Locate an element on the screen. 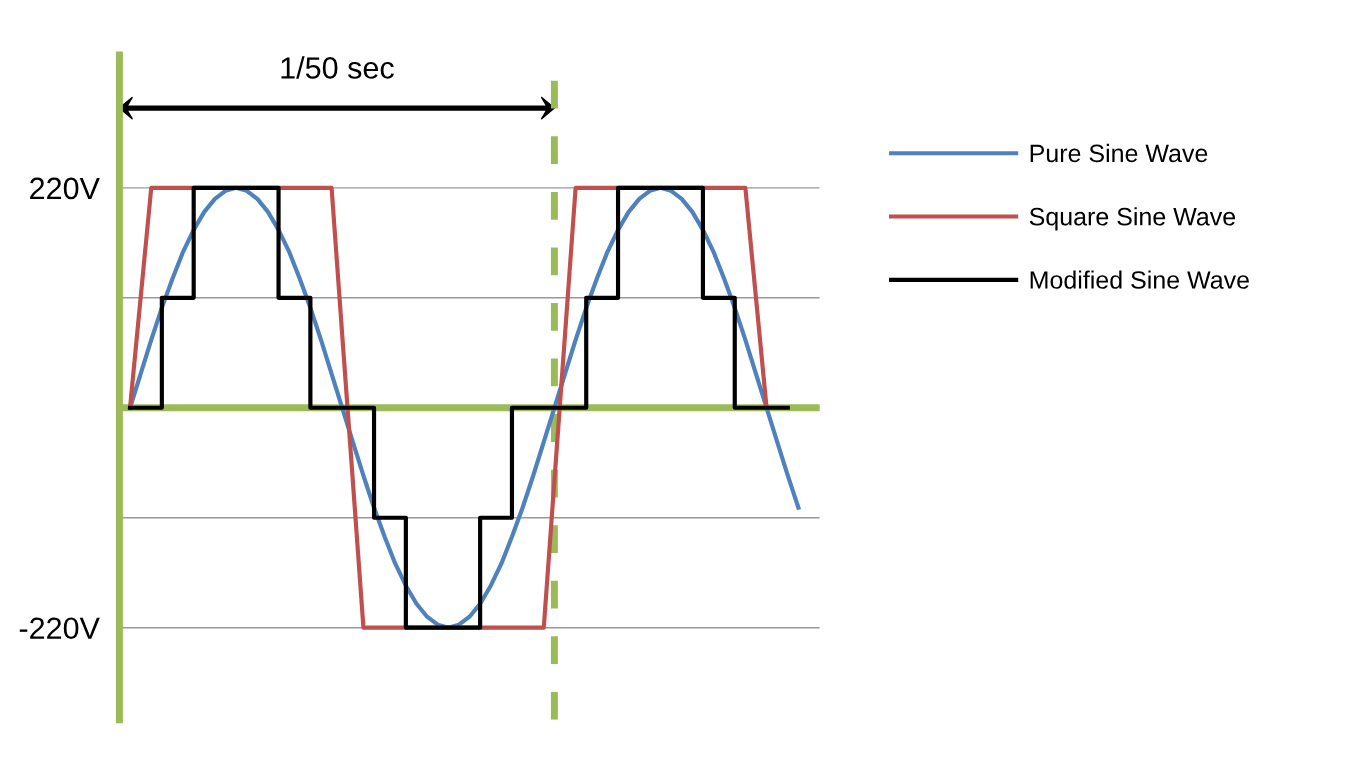 The height and width of the screenshot is (773, 1357). y-tick-label: -220V is located at coordinates (59, 628).